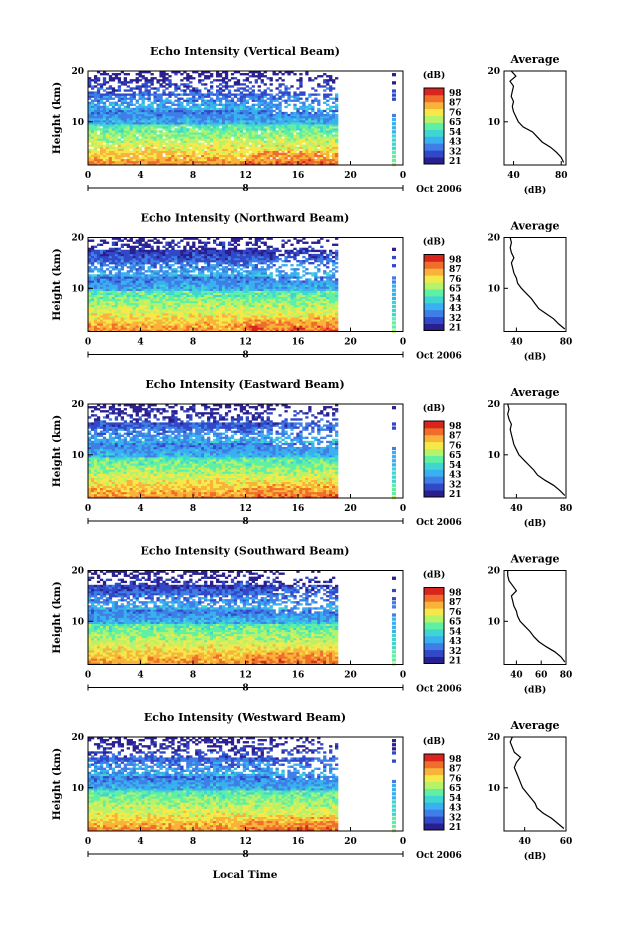 The image size is (620, 929). I want to click on colorbar-tick-label: 76, so click(455, 113).